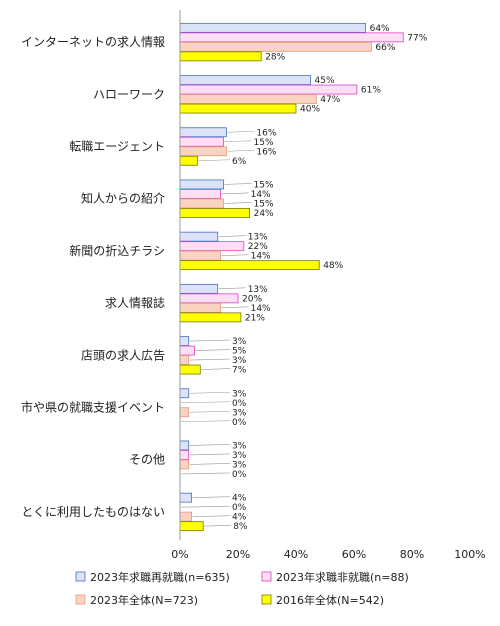  I want to click on tick-label: 0%, so click(179, 554).